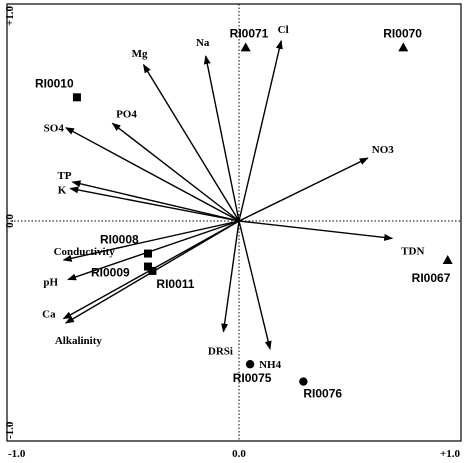  I want to click on site-label-ri0067: RI0067, so click(431, 278).